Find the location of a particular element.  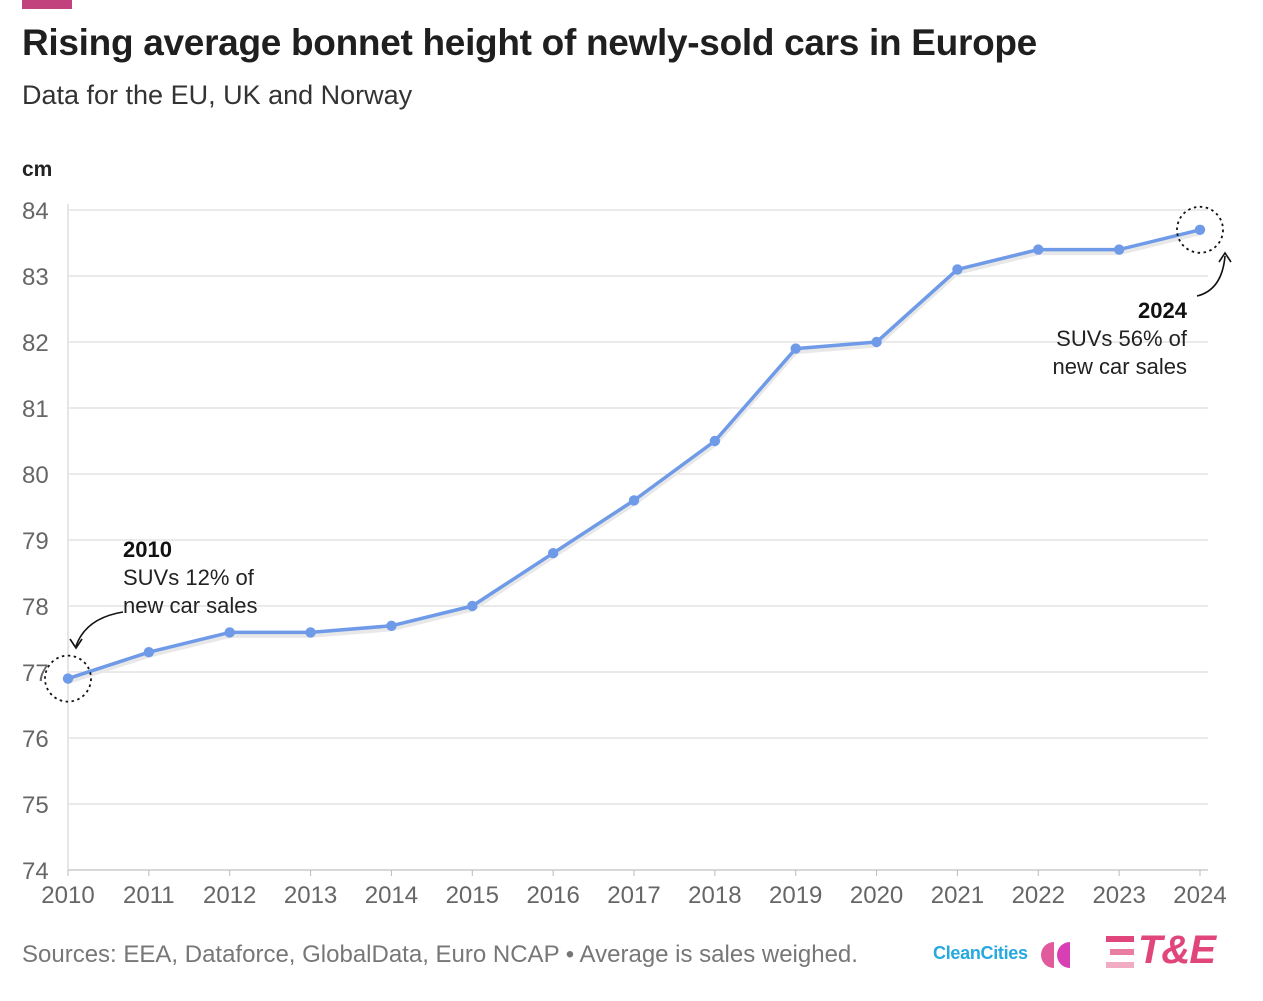

y-axis-ticks: 74 75 76 77 78 79 80 81 82 83 84 is located at coordinates (35, 541).